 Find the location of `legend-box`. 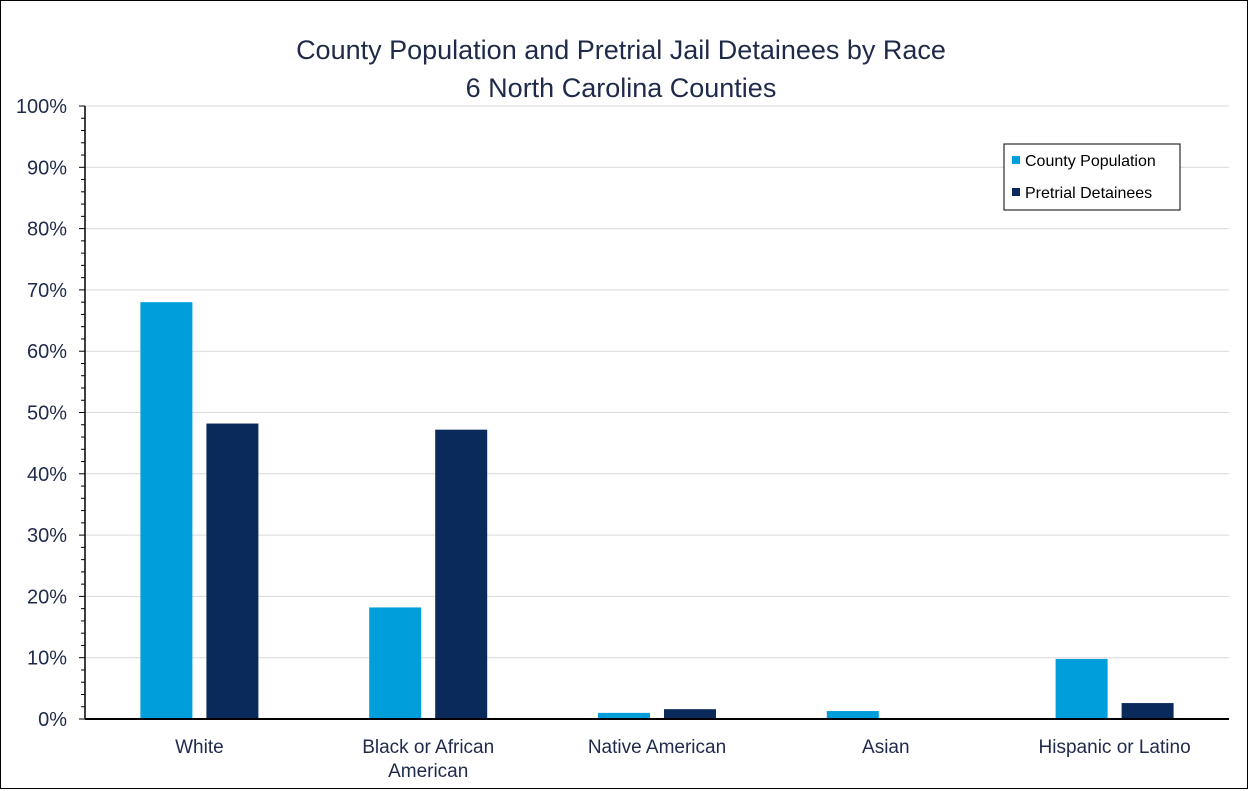

legend-box is located at coordinates (1092, 177).